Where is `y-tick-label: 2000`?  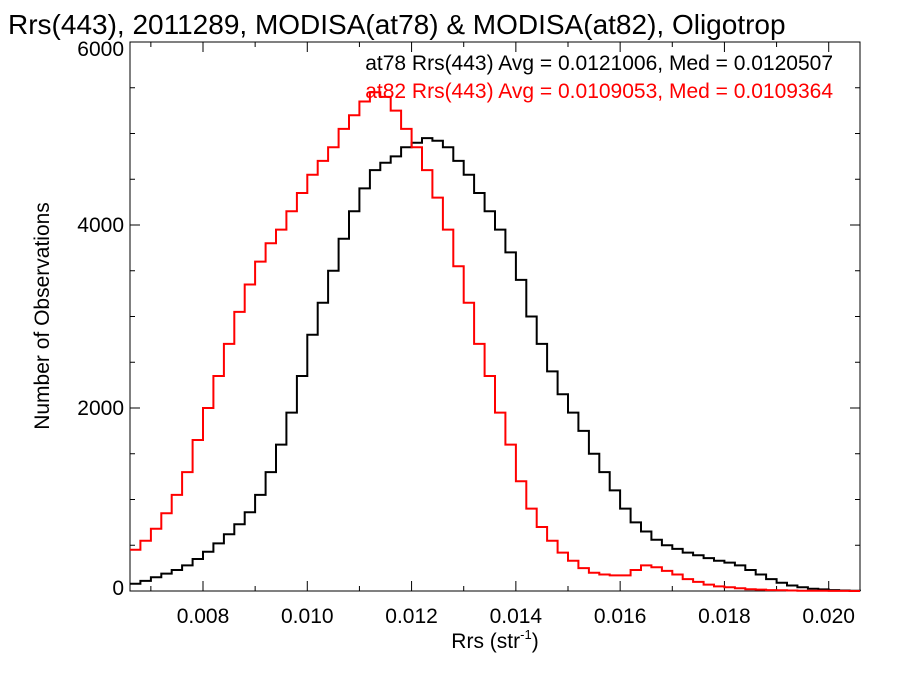 y-tick-label: 2000 is located at coordinates (100, 408).